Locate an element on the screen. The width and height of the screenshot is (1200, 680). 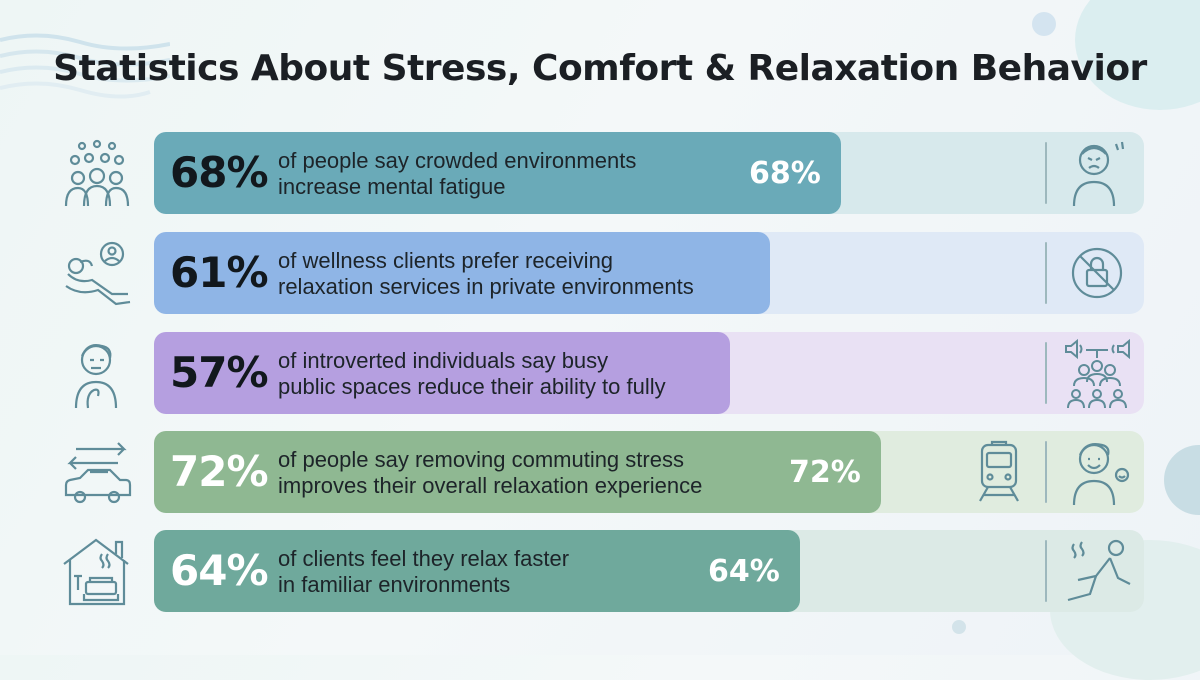
bar-value-label: 64% is located at coordinates (744, 571).